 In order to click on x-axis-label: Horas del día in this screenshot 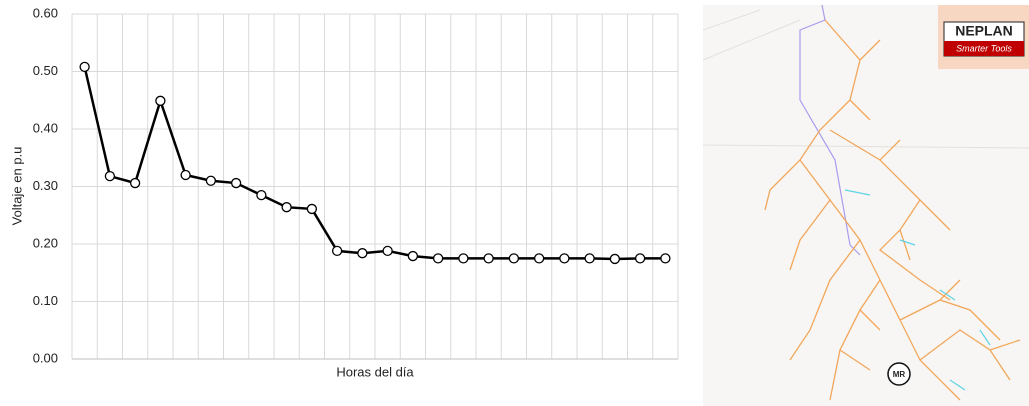, I will do `click(375, 371)`.